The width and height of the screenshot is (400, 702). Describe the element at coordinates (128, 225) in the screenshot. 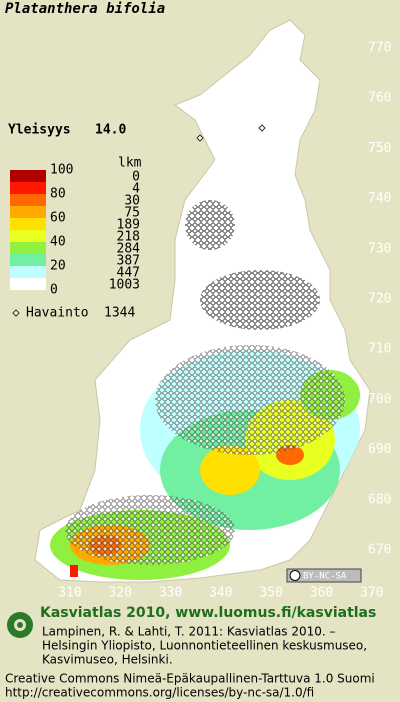

I see `legend-count: 189` at that location.